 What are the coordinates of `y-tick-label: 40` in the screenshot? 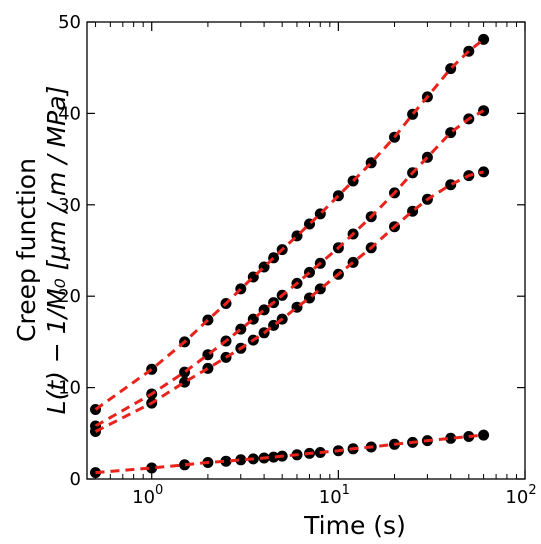 It's located at (69, 113).